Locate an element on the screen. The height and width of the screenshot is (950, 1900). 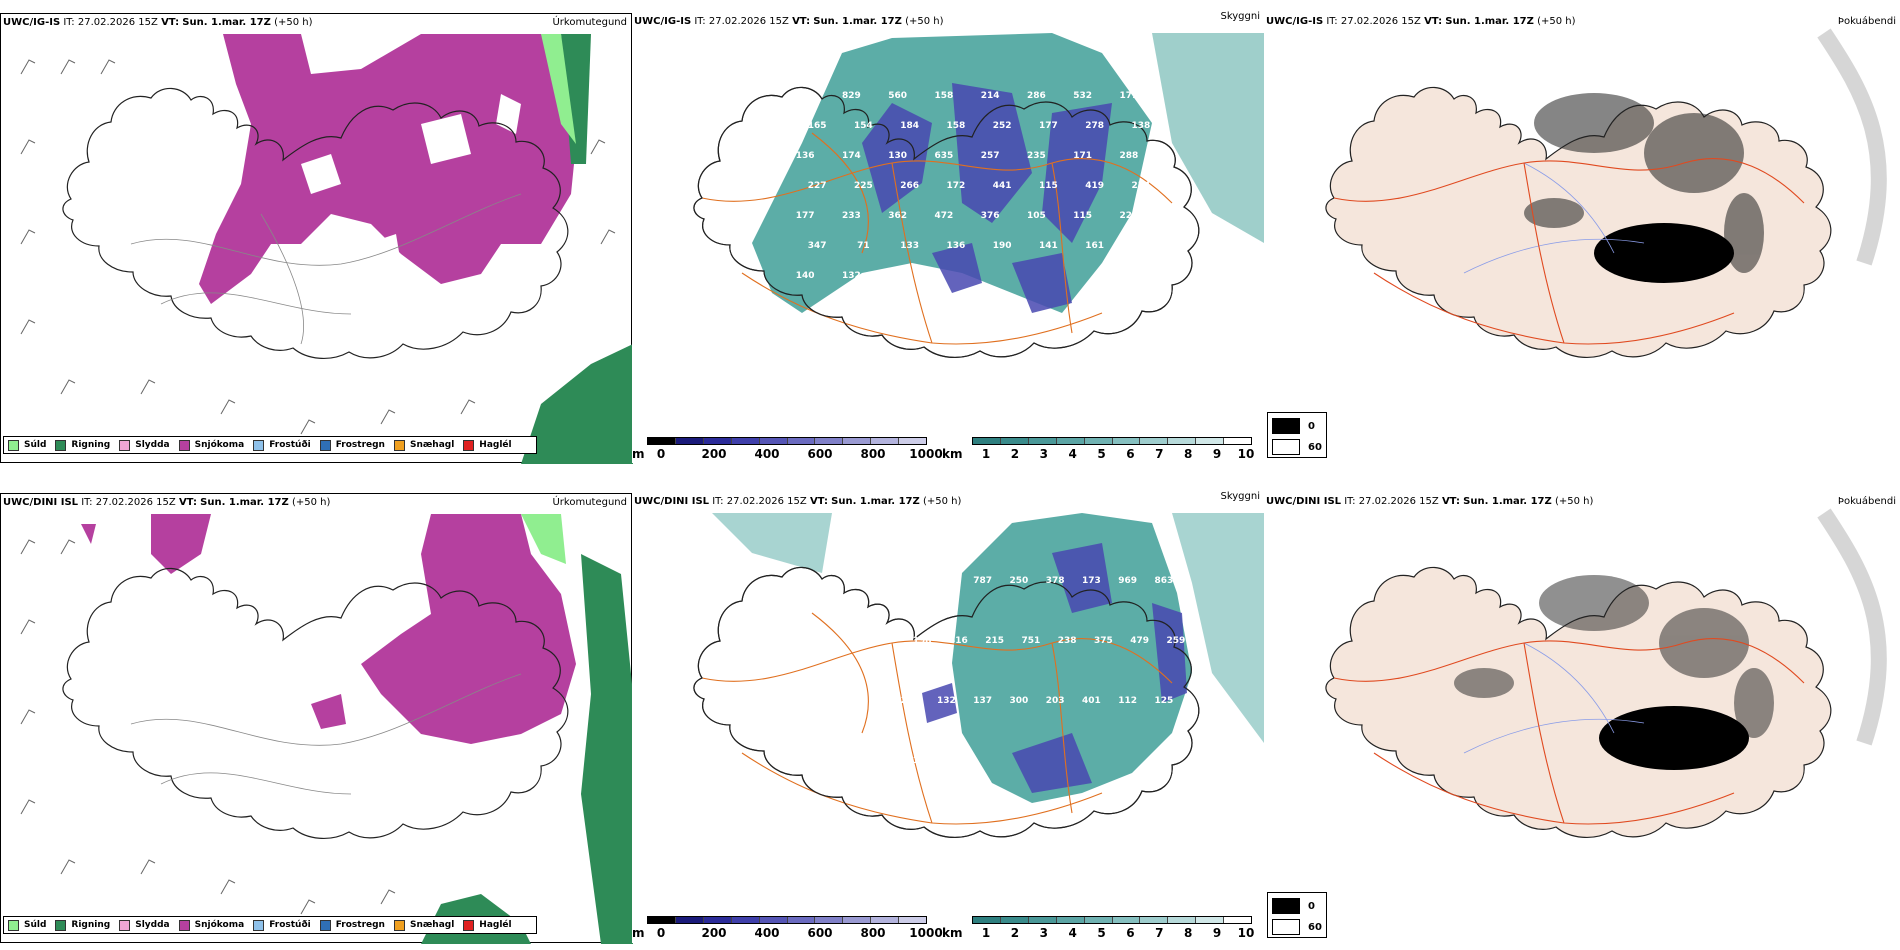
cloud-base-value: 999 is located at coordinates (805, 96).